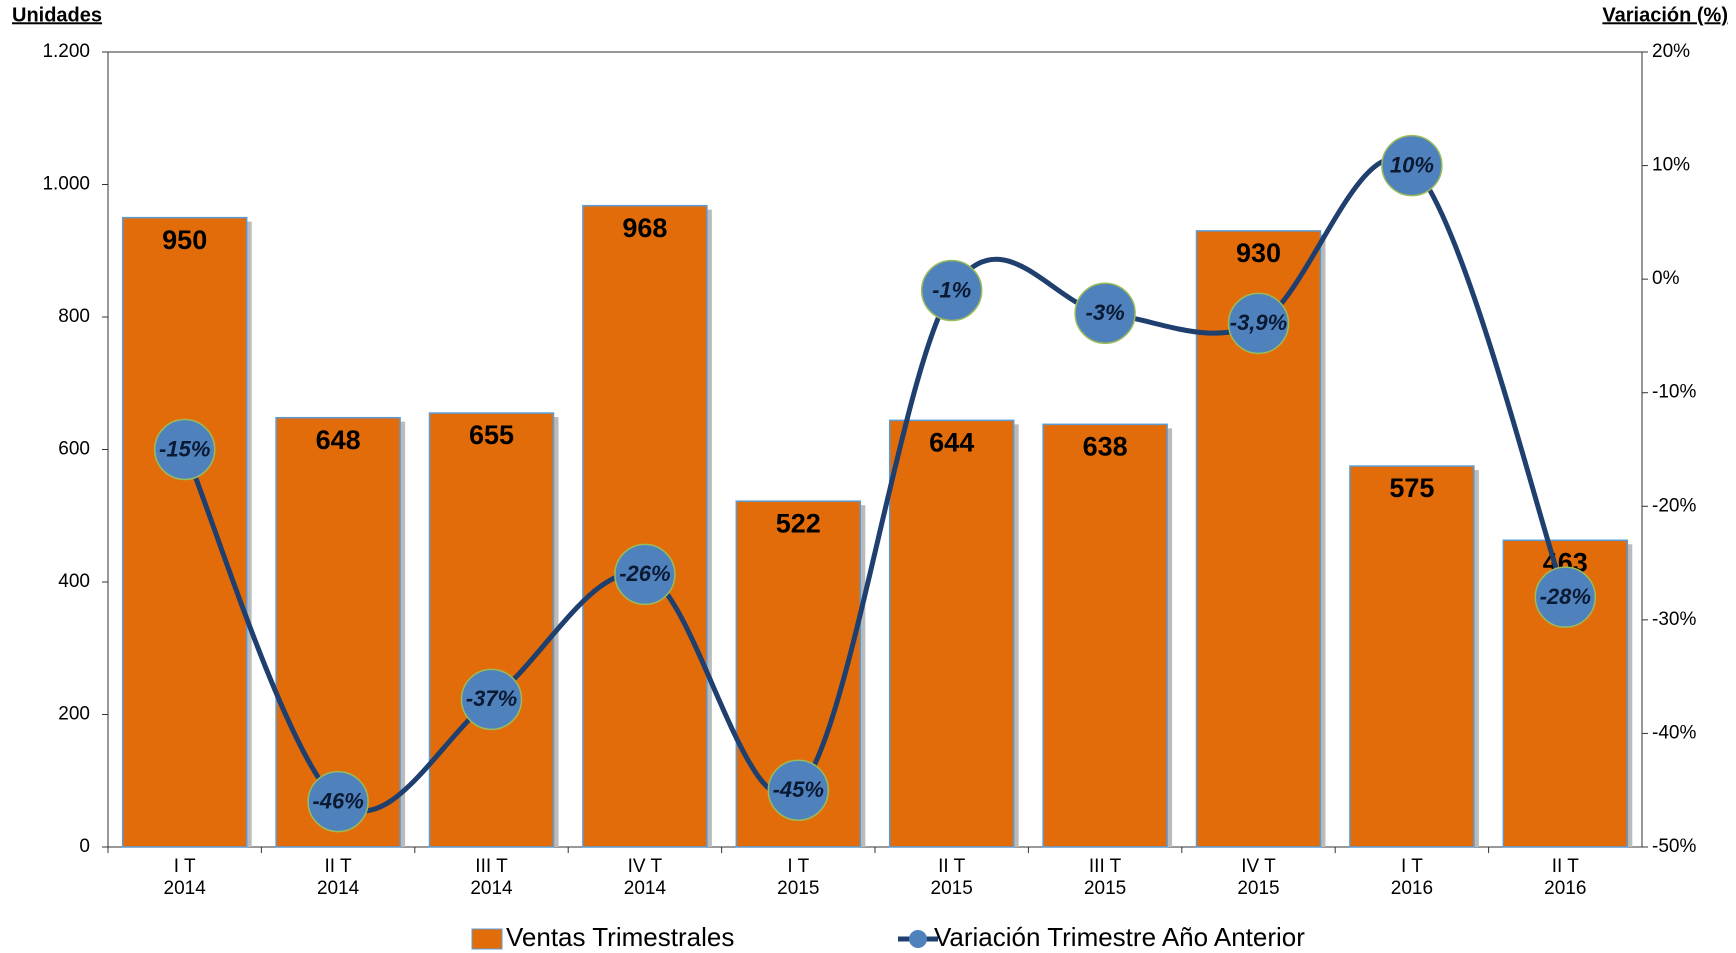 This screenshot has height=953, width=1736. Describe the element at coordinates (66, 184) in the screenshot. I see `y-tick-label: 1.000` at that location.